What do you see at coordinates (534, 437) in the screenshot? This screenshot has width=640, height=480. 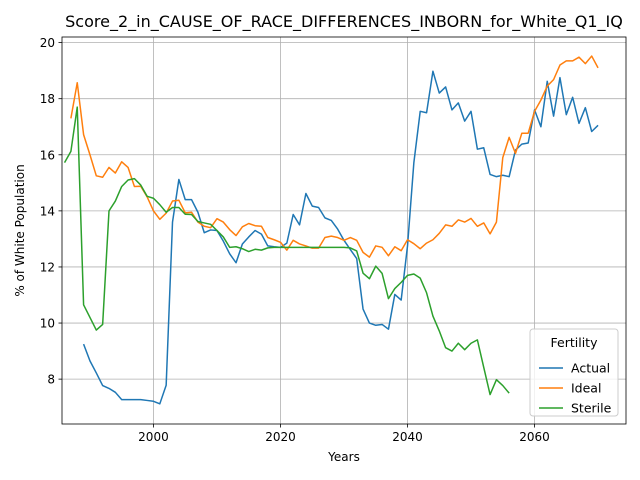 I see `x-tick-label: 2060` at bounding box center [534, 437].